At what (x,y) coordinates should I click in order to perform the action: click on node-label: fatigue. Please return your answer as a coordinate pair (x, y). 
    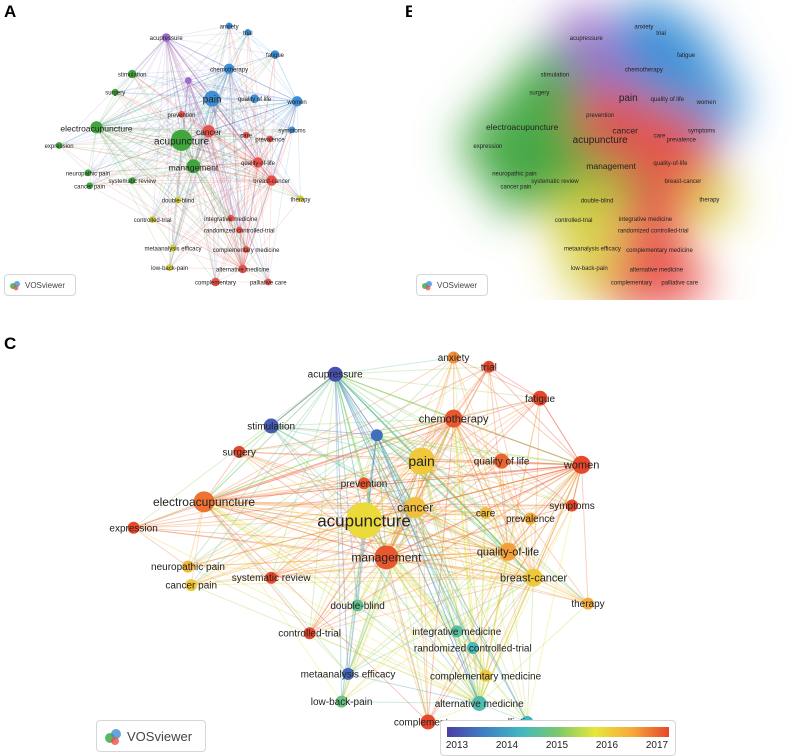
    Looking at the image, I should click on (275, 56).